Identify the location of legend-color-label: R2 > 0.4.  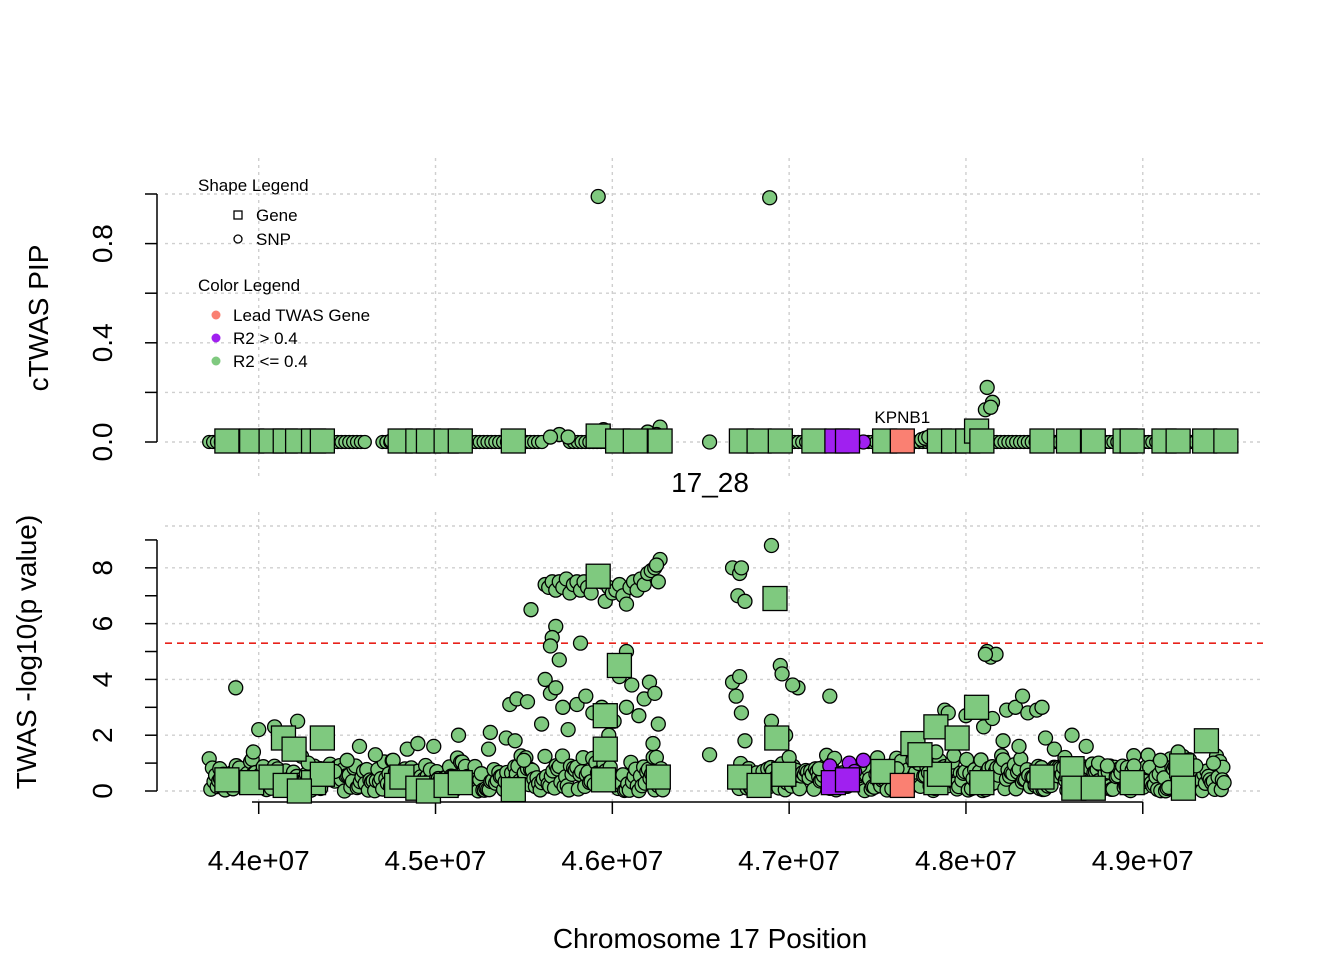
(265, 338).